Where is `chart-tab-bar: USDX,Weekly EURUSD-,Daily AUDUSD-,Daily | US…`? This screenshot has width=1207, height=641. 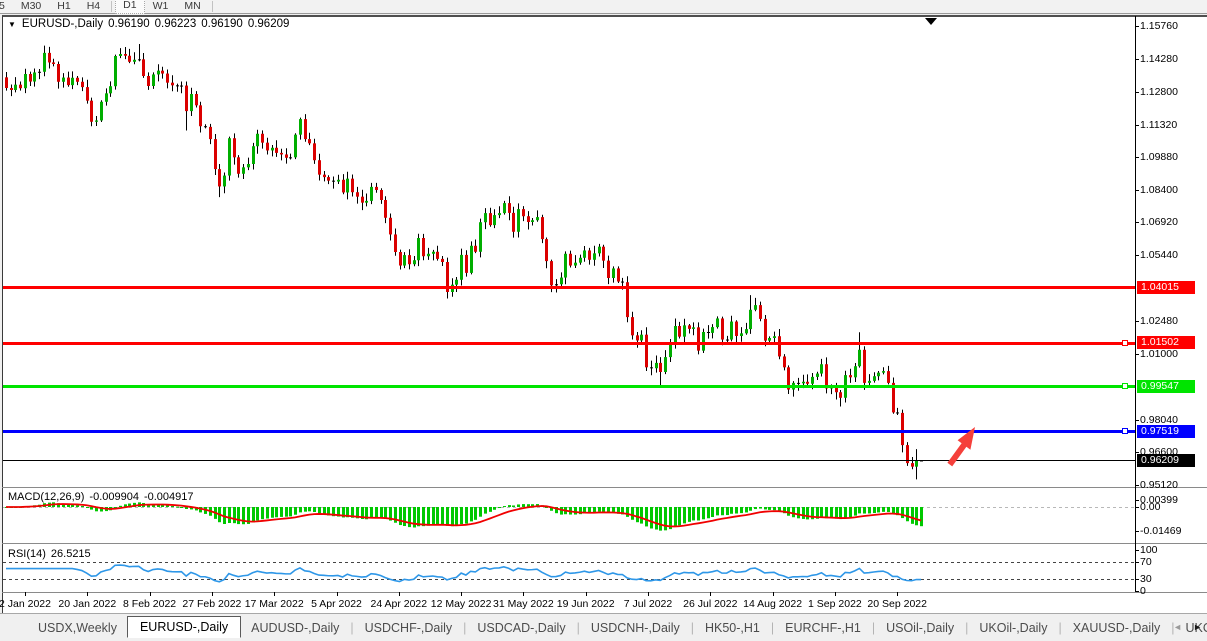 chart-tab-bar: USDX,Weekly EURUSD-,Daily AUDUSD-,Daily | US… is located at coordinates (603, 627).